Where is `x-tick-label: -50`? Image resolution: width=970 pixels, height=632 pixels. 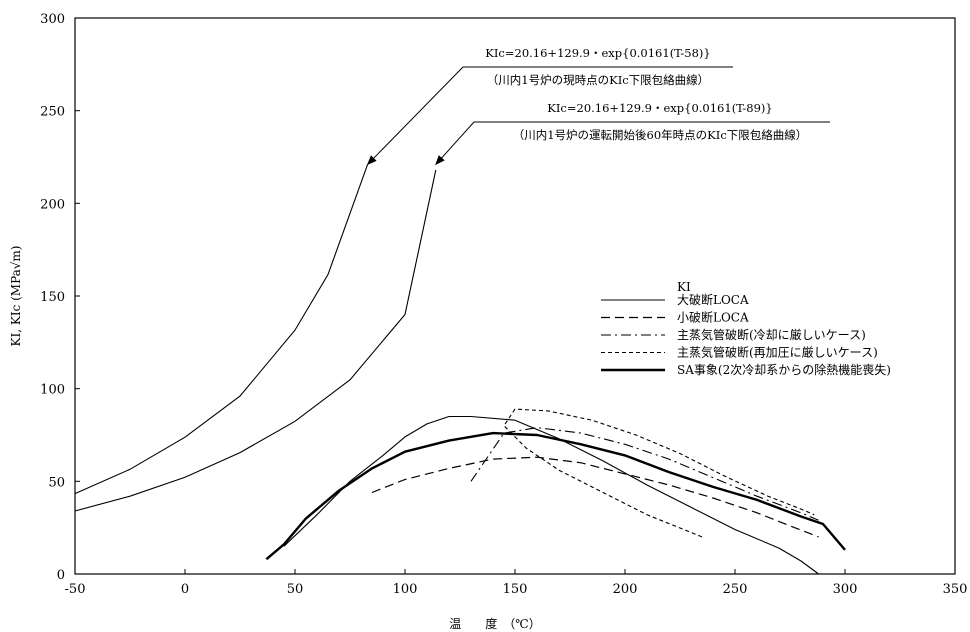
x-tick-label: -50 is located at coordinates (75, 589).